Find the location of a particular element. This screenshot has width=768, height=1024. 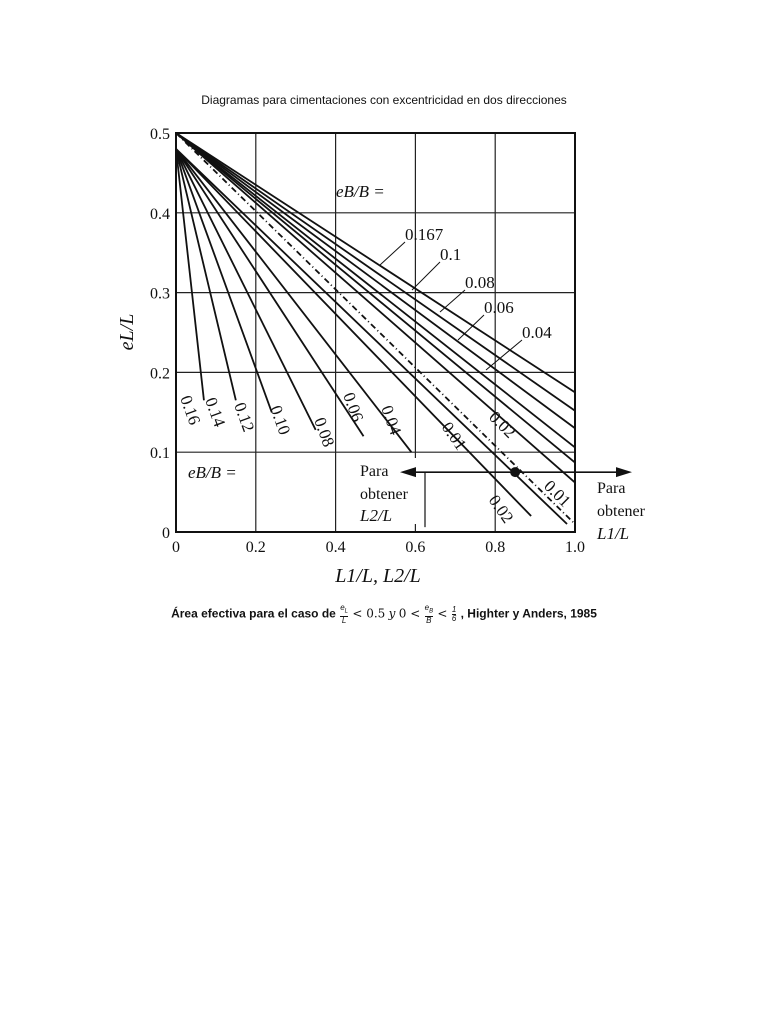

caption-y: y is located at coordinates (392, 613).